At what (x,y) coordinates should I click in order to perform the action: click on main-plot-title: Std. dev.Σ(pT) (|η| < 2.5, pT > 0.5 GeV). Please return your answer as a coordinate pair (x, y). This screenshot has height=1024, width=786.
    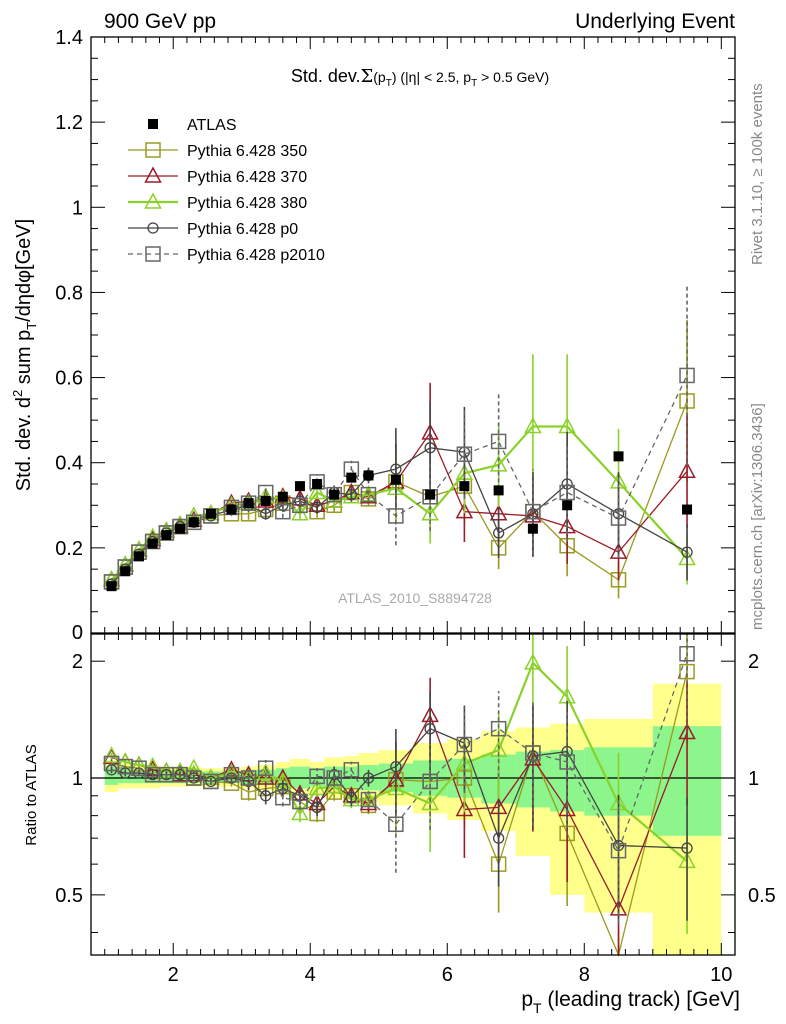
    Looking at the image, I should click on (420, 77).